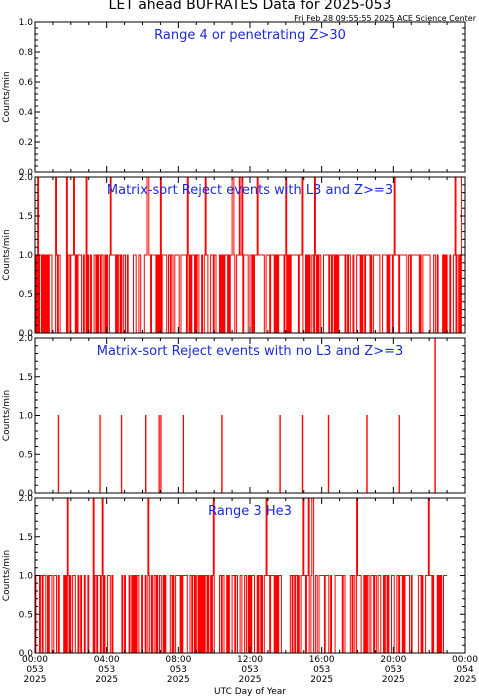 This screenshot has width=479, height=700. I want to click on y-tick-label: 0.6, so click(26, 83).